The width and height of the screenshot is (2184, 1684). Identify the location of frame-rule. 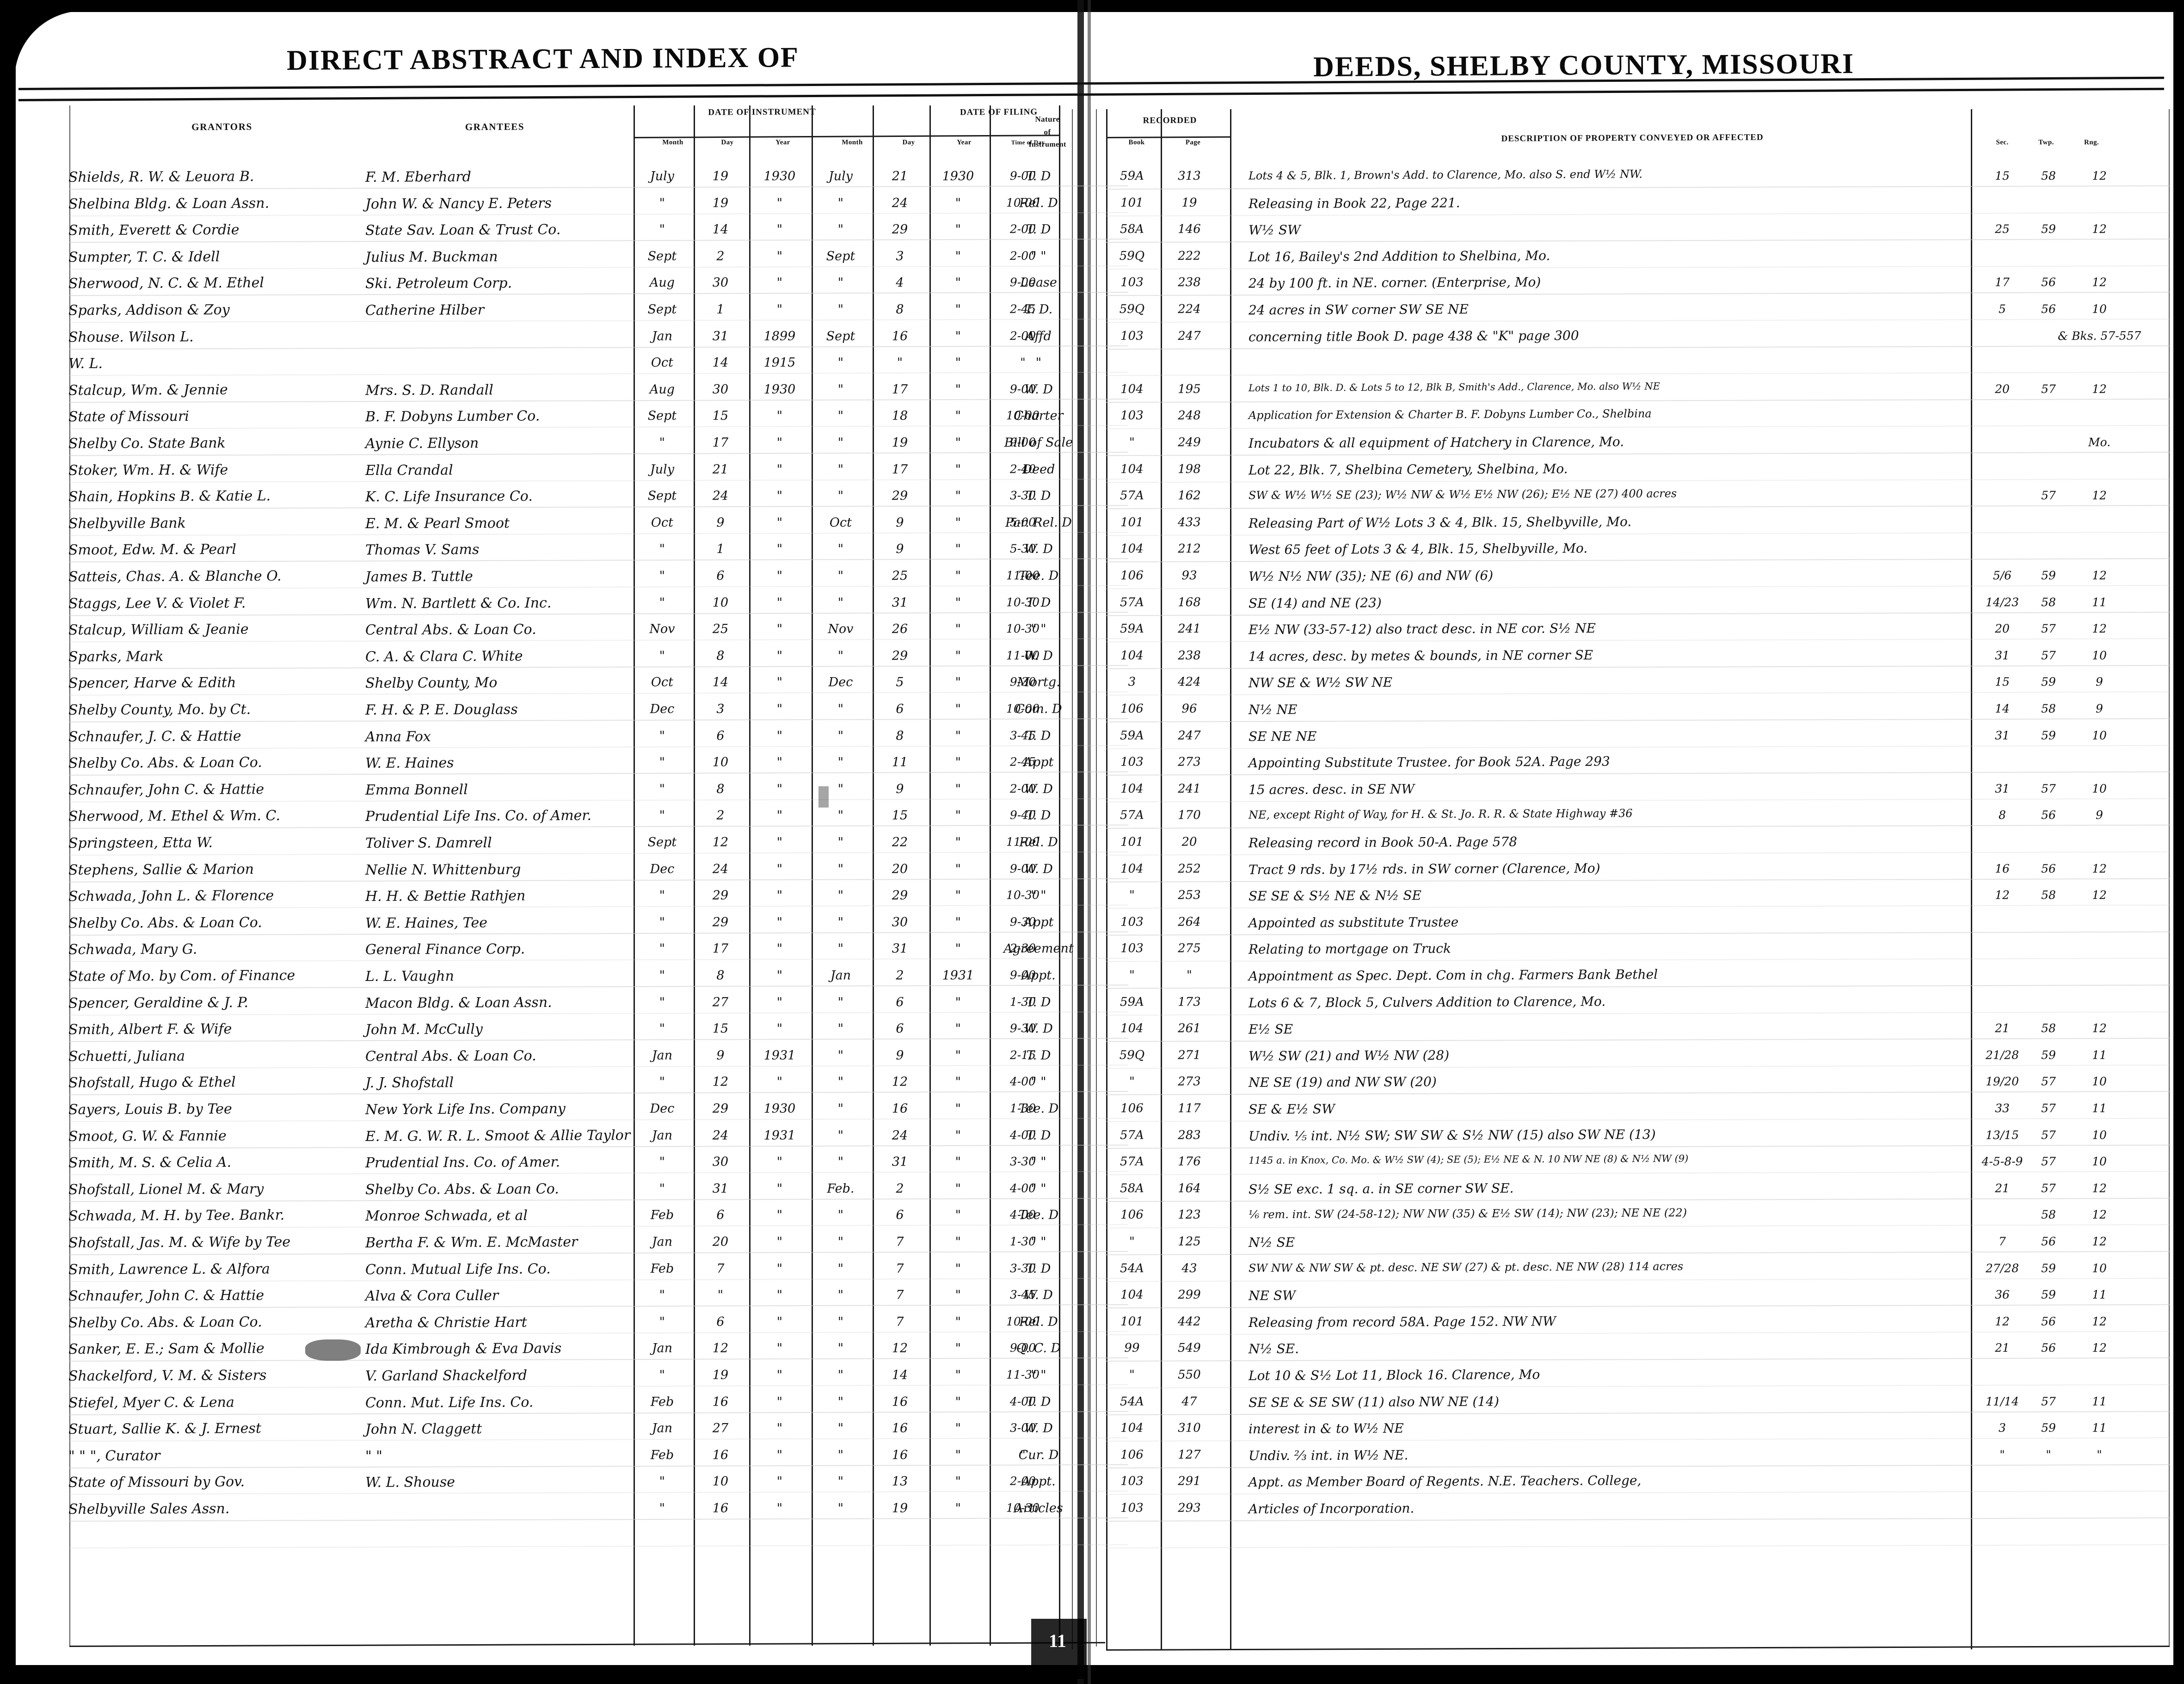
(2169, 878).